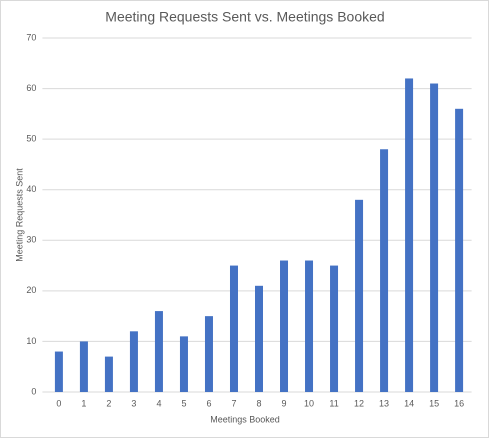  Describe the element at coordinates (208, 403) in the screenshot. I see `x-tick-label: 6` at that location.